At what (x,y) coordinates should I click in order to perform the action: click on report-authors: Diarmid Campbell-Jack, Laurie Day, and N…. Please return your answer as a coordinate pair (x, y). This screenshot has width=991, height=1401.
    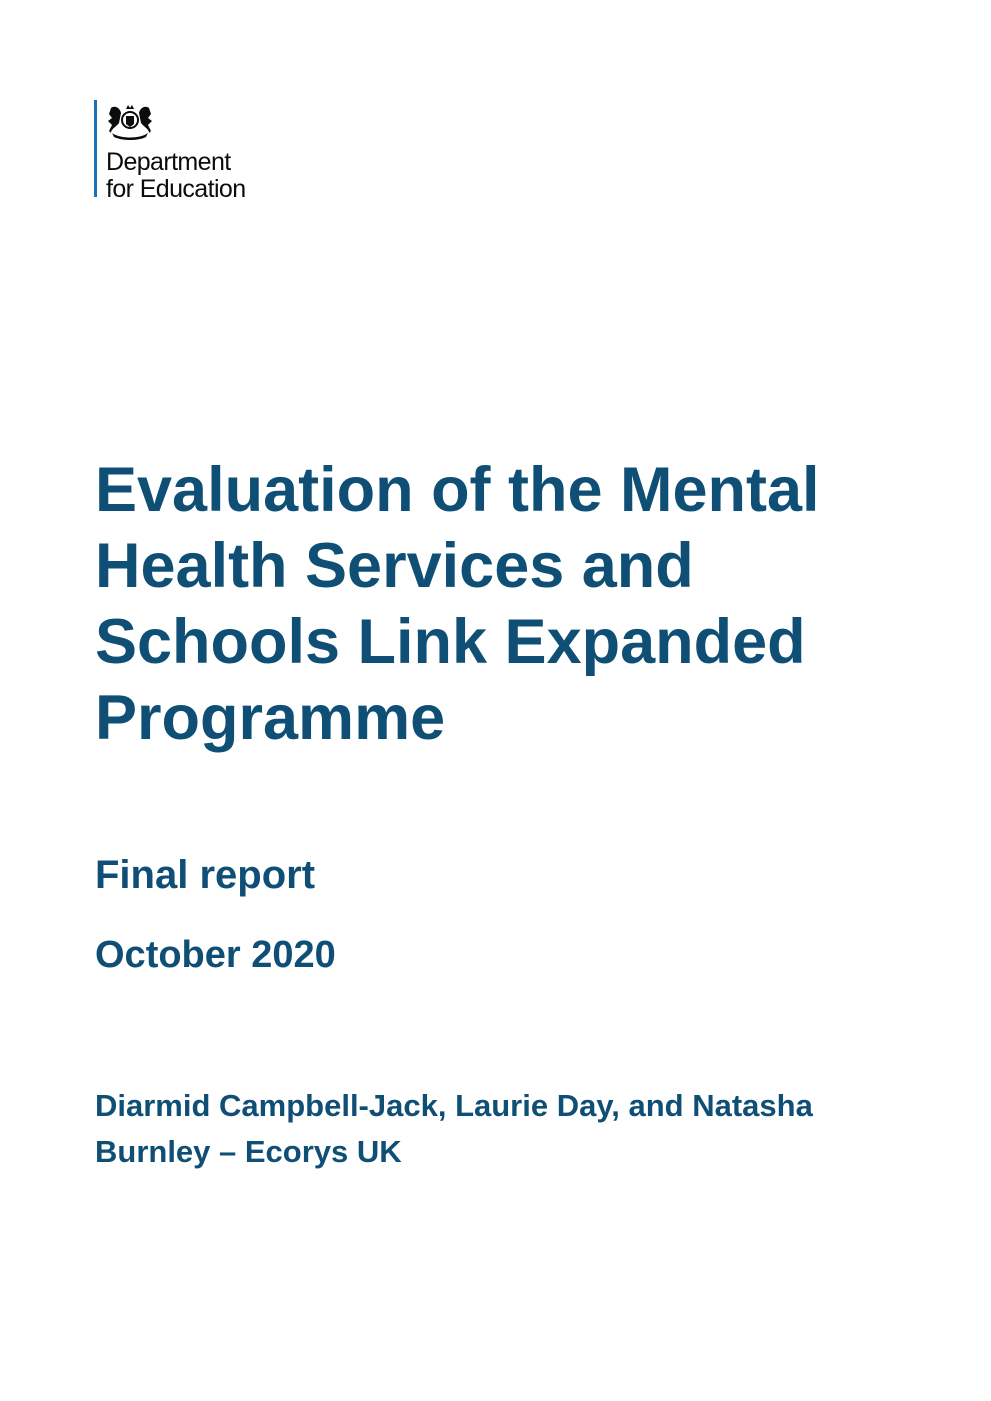
    Looking at the image, I should click on (454, 1128).